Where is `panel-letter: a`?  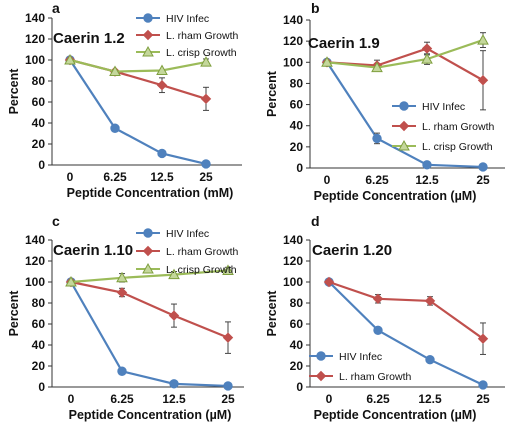 panel-letter: a is located at coordinates (56, 8).